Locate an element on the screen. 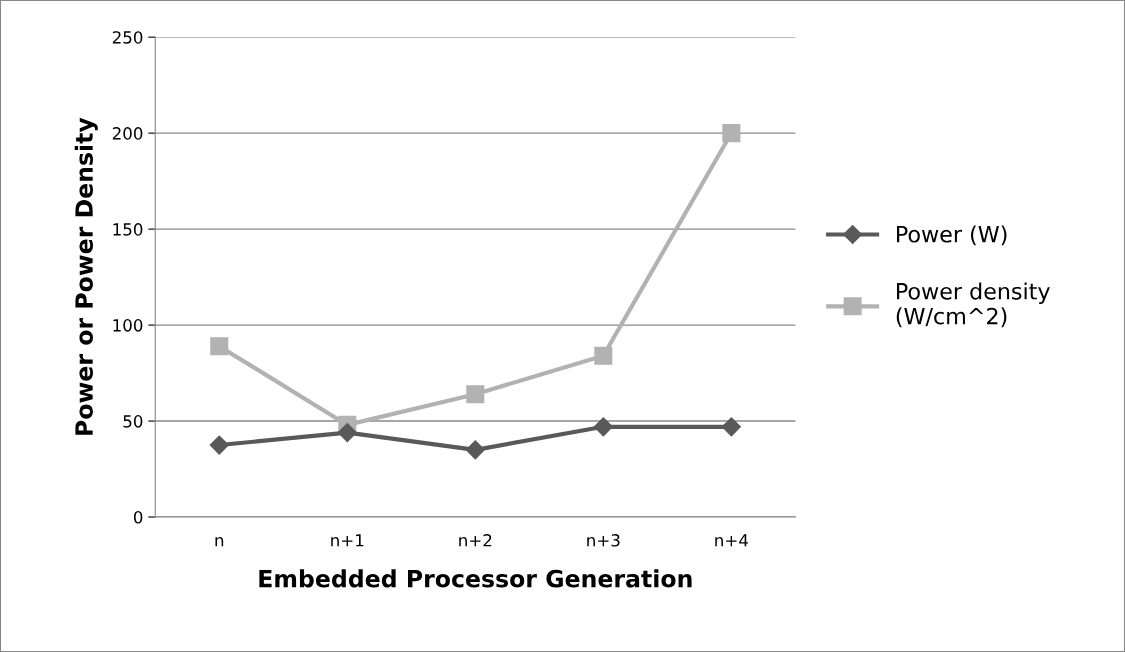  x-tick-label: n+3 is located at coordinates (603, 540).